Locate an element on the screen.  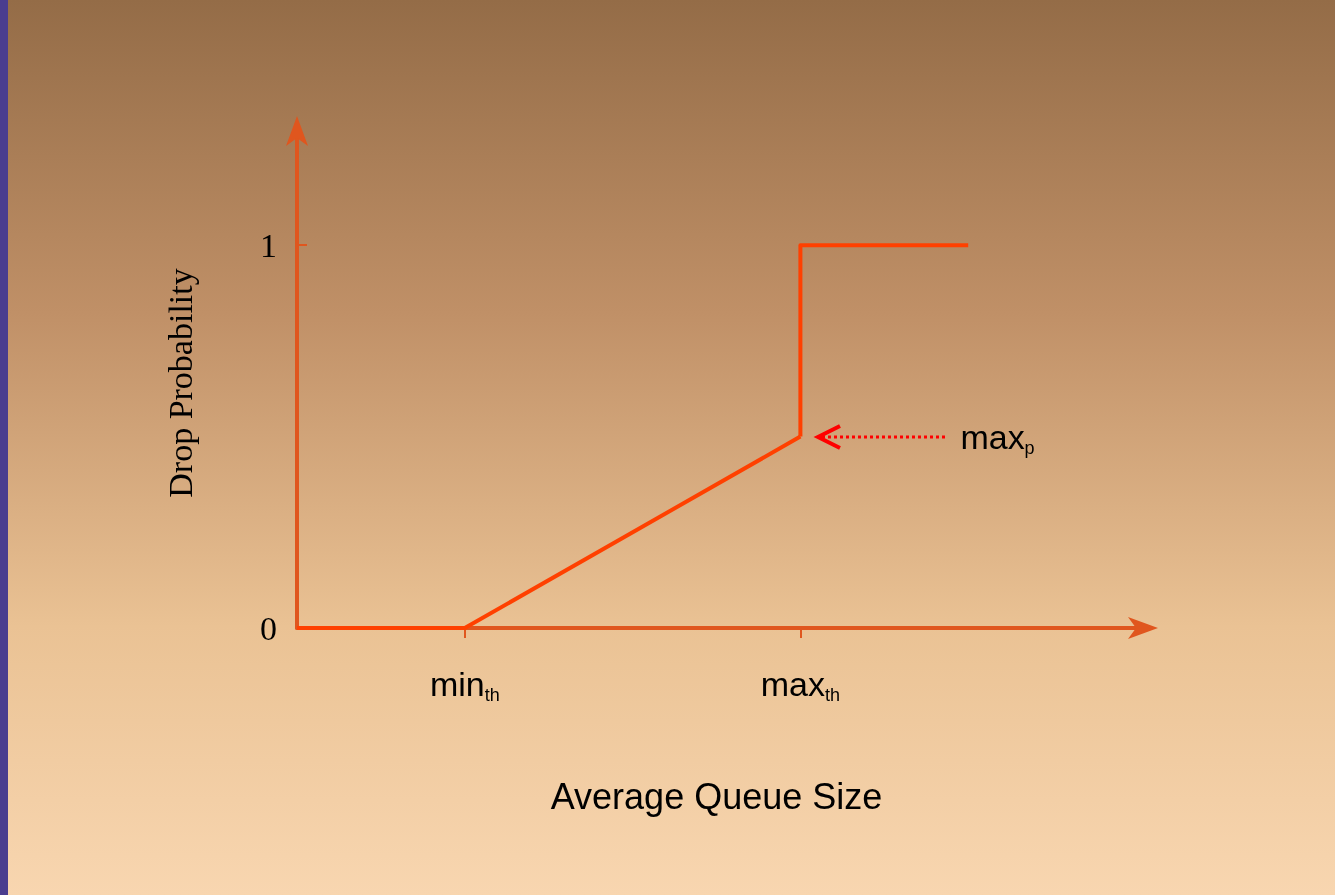
y-tick-label: 1 is located at coordinates (268, 245).